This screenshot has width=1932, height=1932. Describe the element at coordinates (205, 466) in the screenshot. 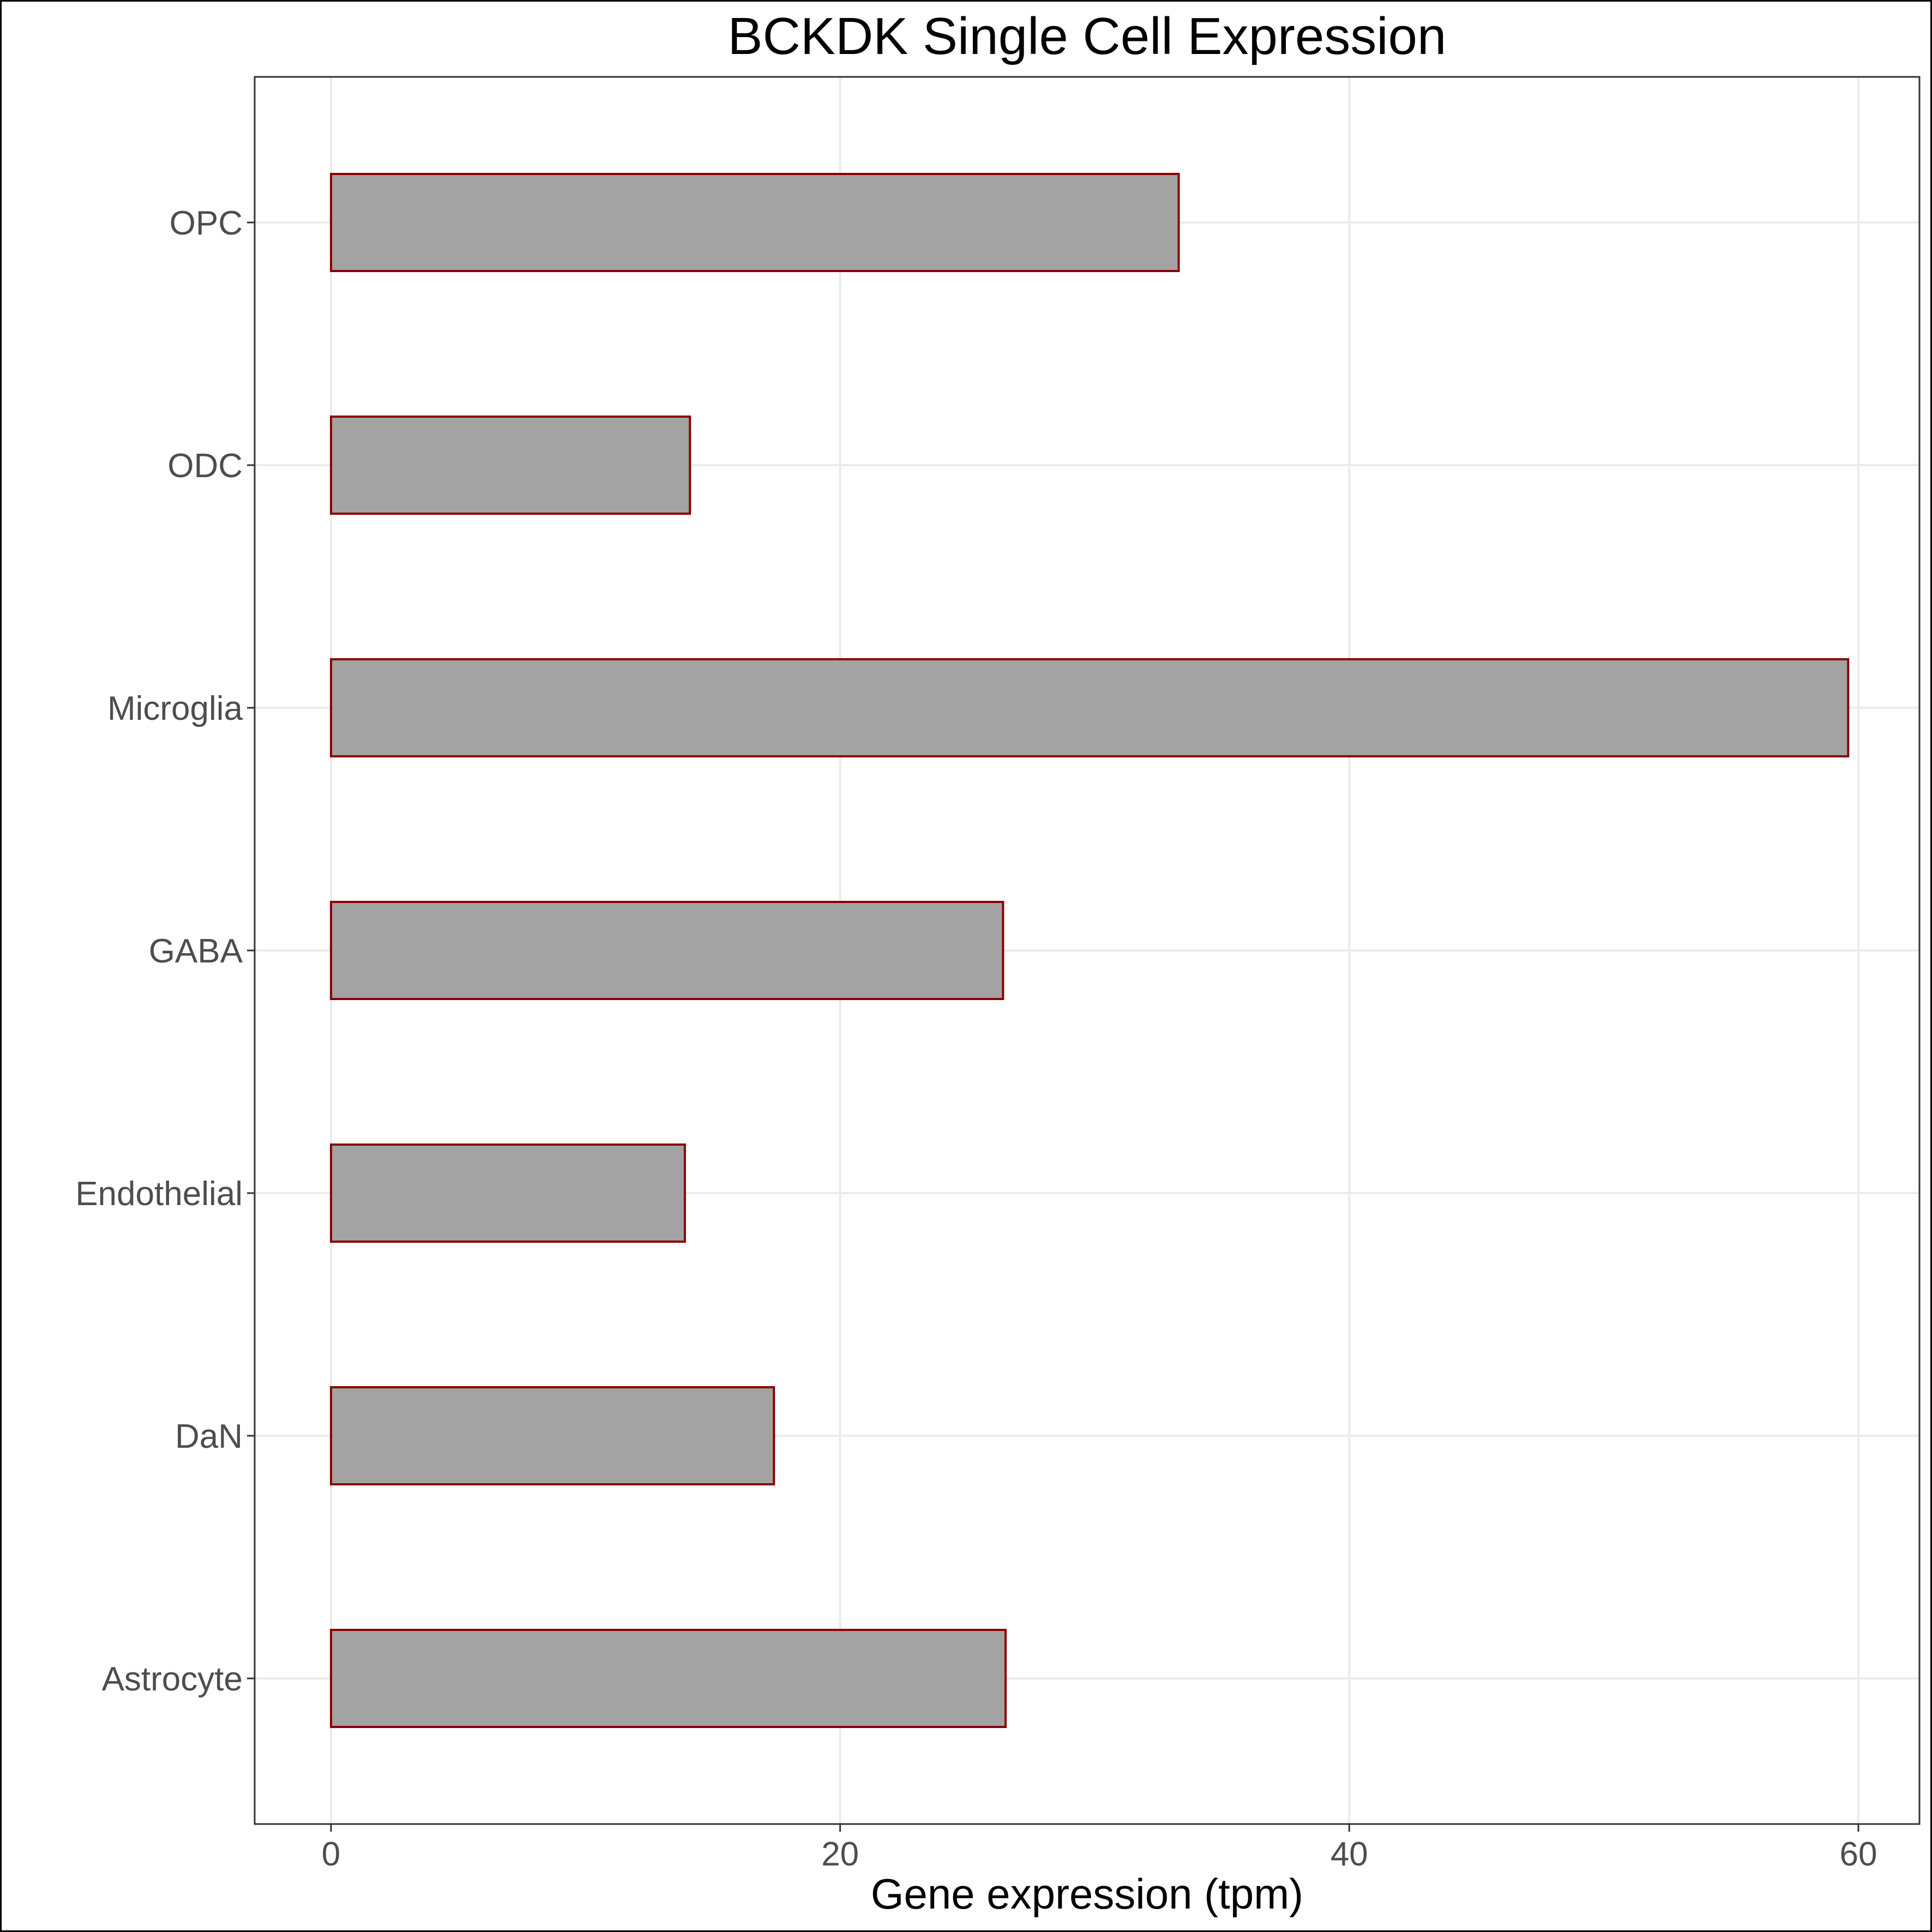

I see `y-tick-label: ODC` at that location.